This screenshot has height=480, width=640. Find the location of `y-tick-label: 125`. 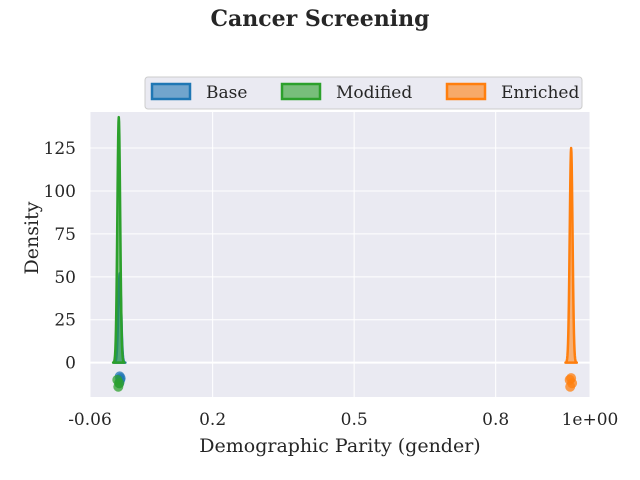

y-tick-label: 125 is located at coordinates (60, 149).